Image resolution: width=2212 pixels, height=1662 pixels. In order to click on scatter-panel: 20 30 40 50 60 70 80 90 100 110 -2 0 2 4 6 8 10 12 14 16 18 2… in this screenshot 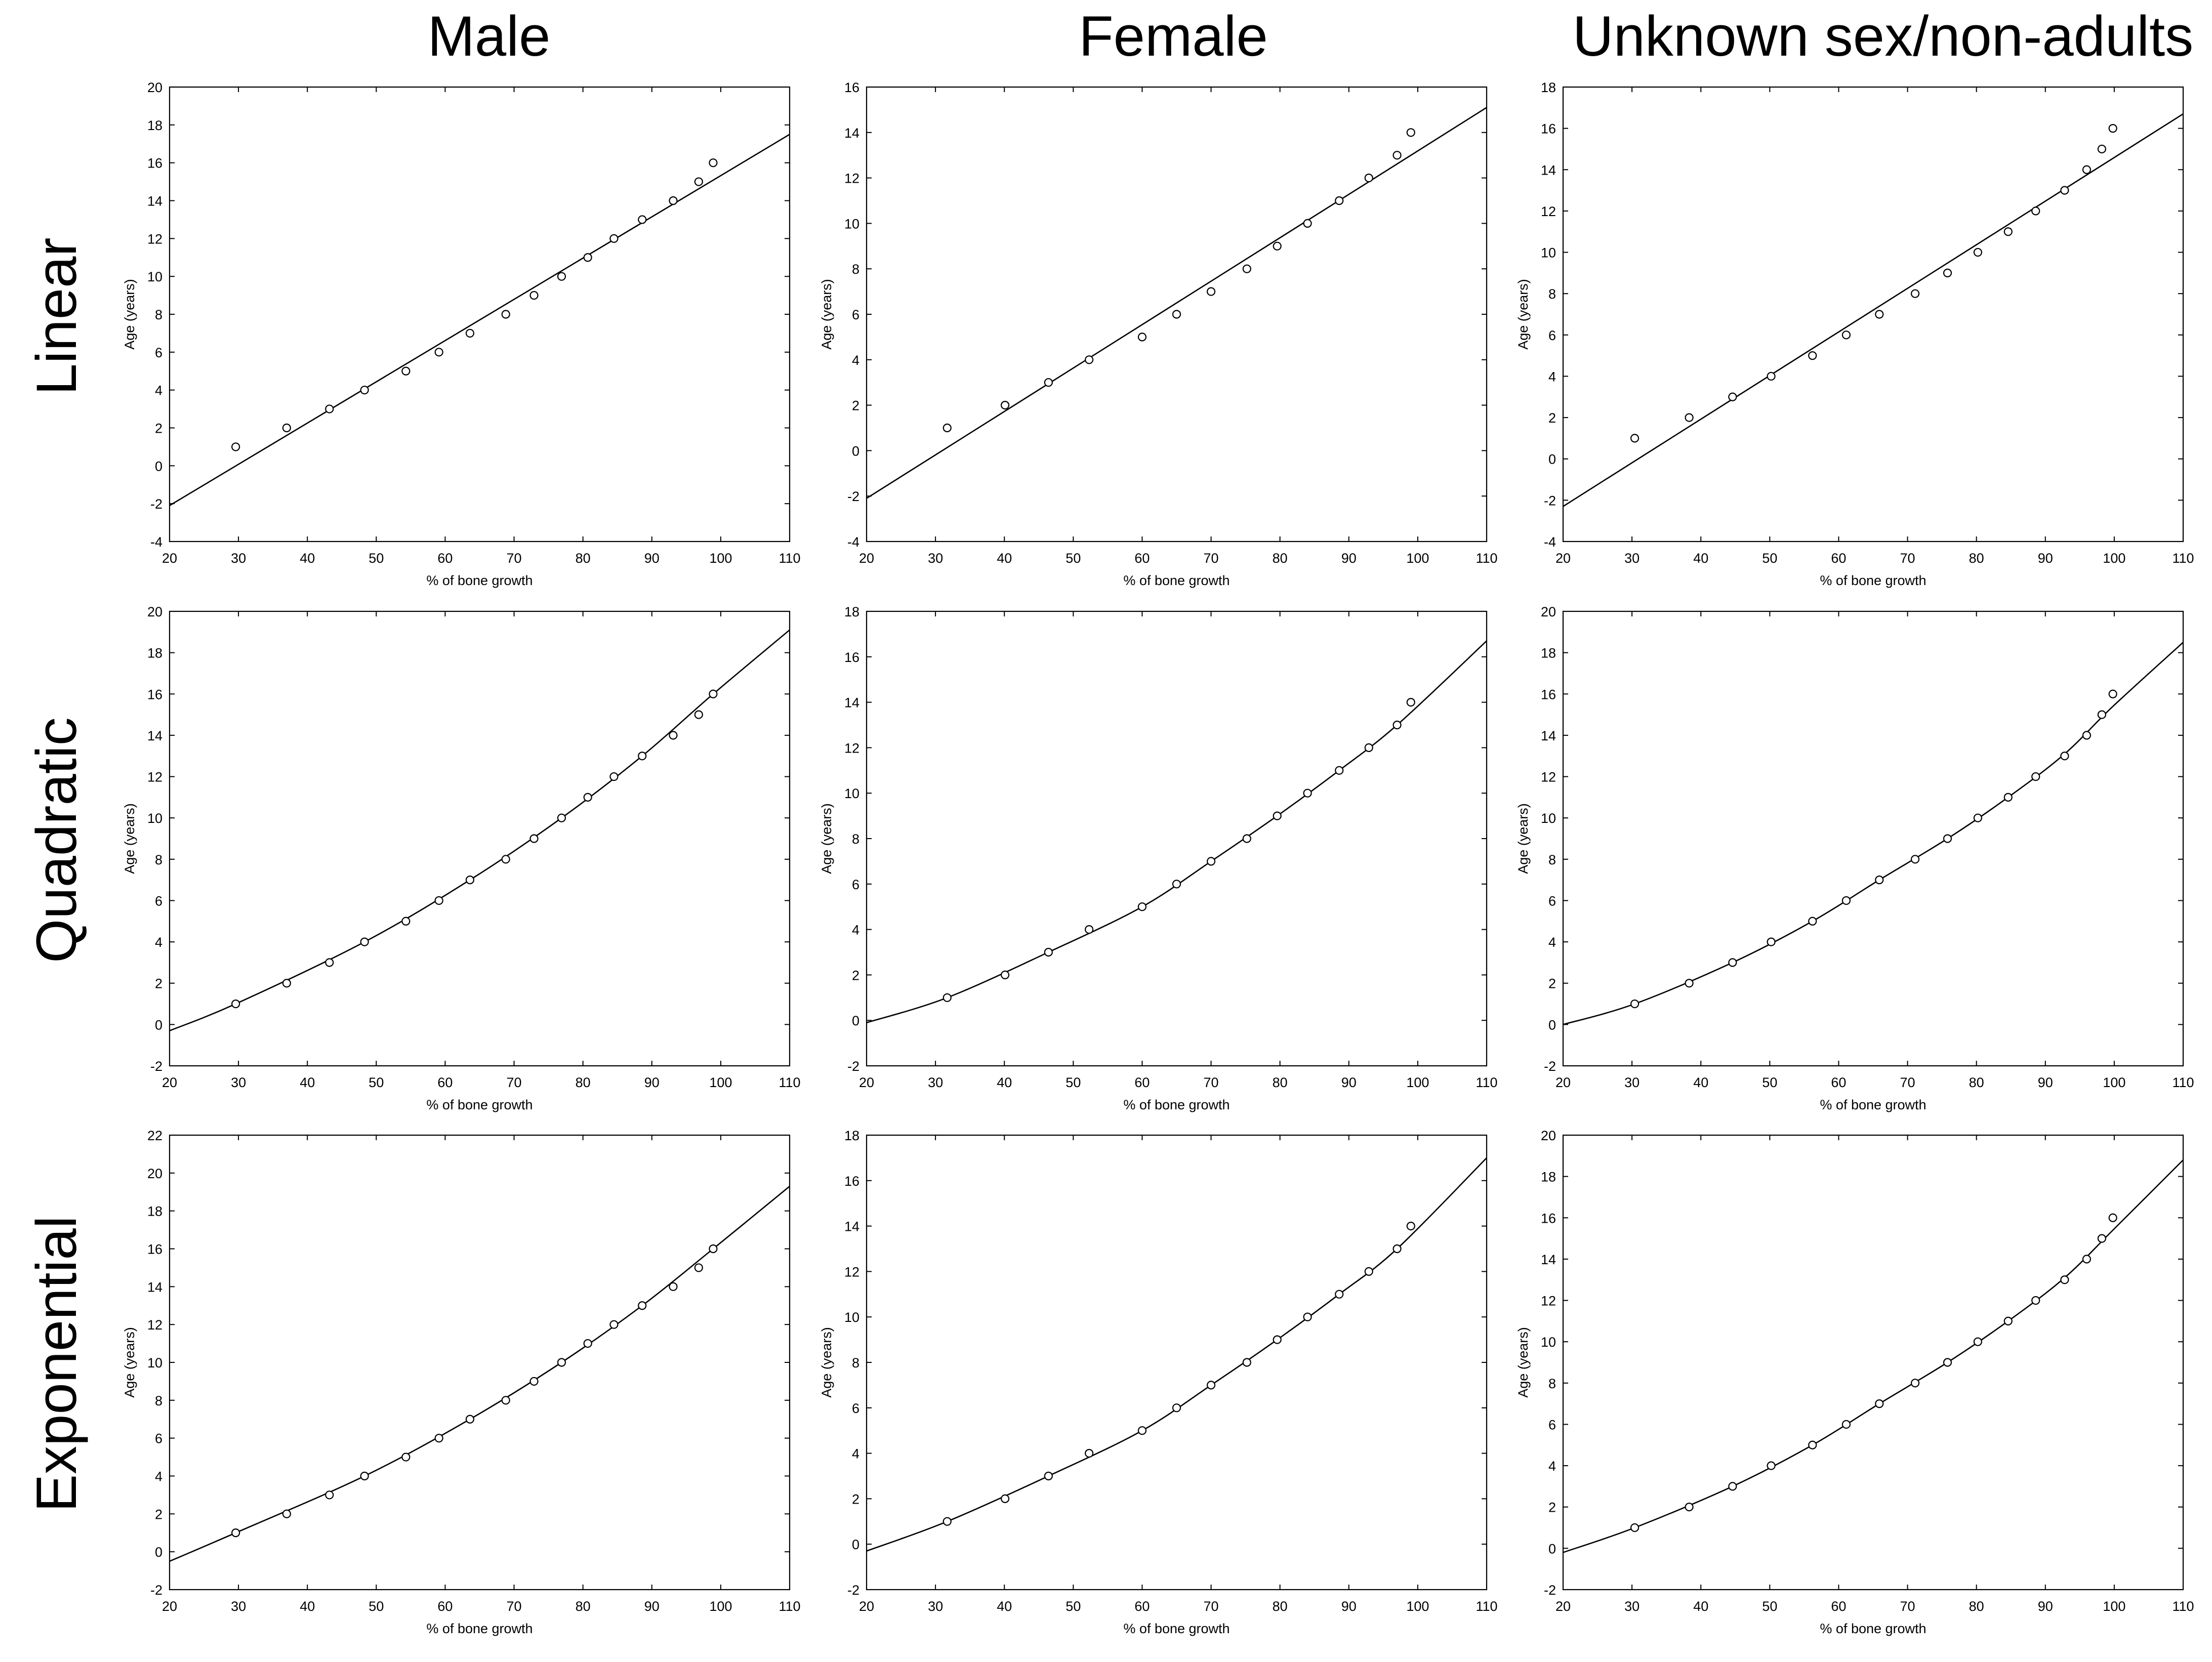, I will do `click(1854, 858)`.